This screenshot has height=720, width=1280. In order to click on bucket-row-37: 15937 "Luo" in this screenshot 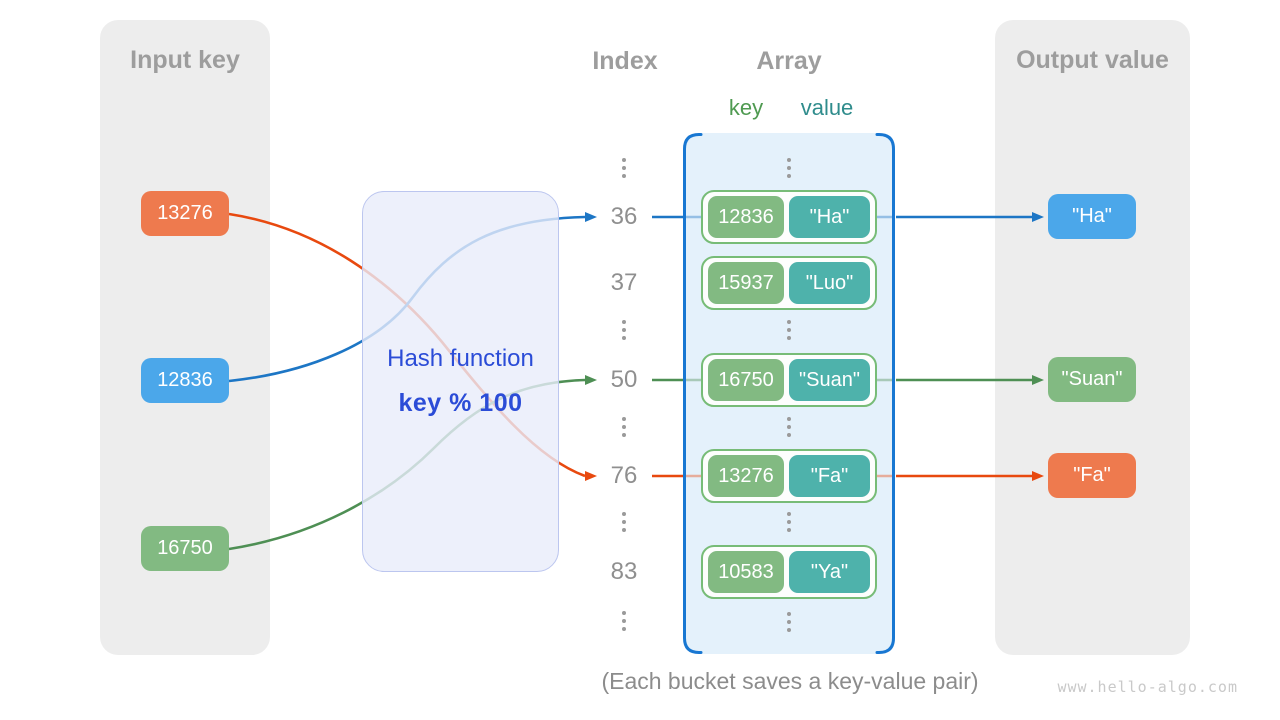, I will do `click(789, 283)`.